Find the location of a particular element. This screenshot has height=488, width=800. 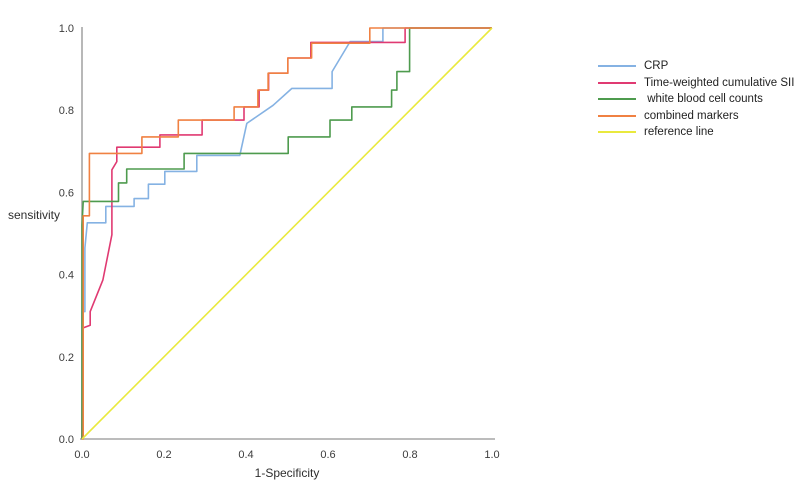

legend-item-combined-markers: combined markers is located at coordinates (696, 116).